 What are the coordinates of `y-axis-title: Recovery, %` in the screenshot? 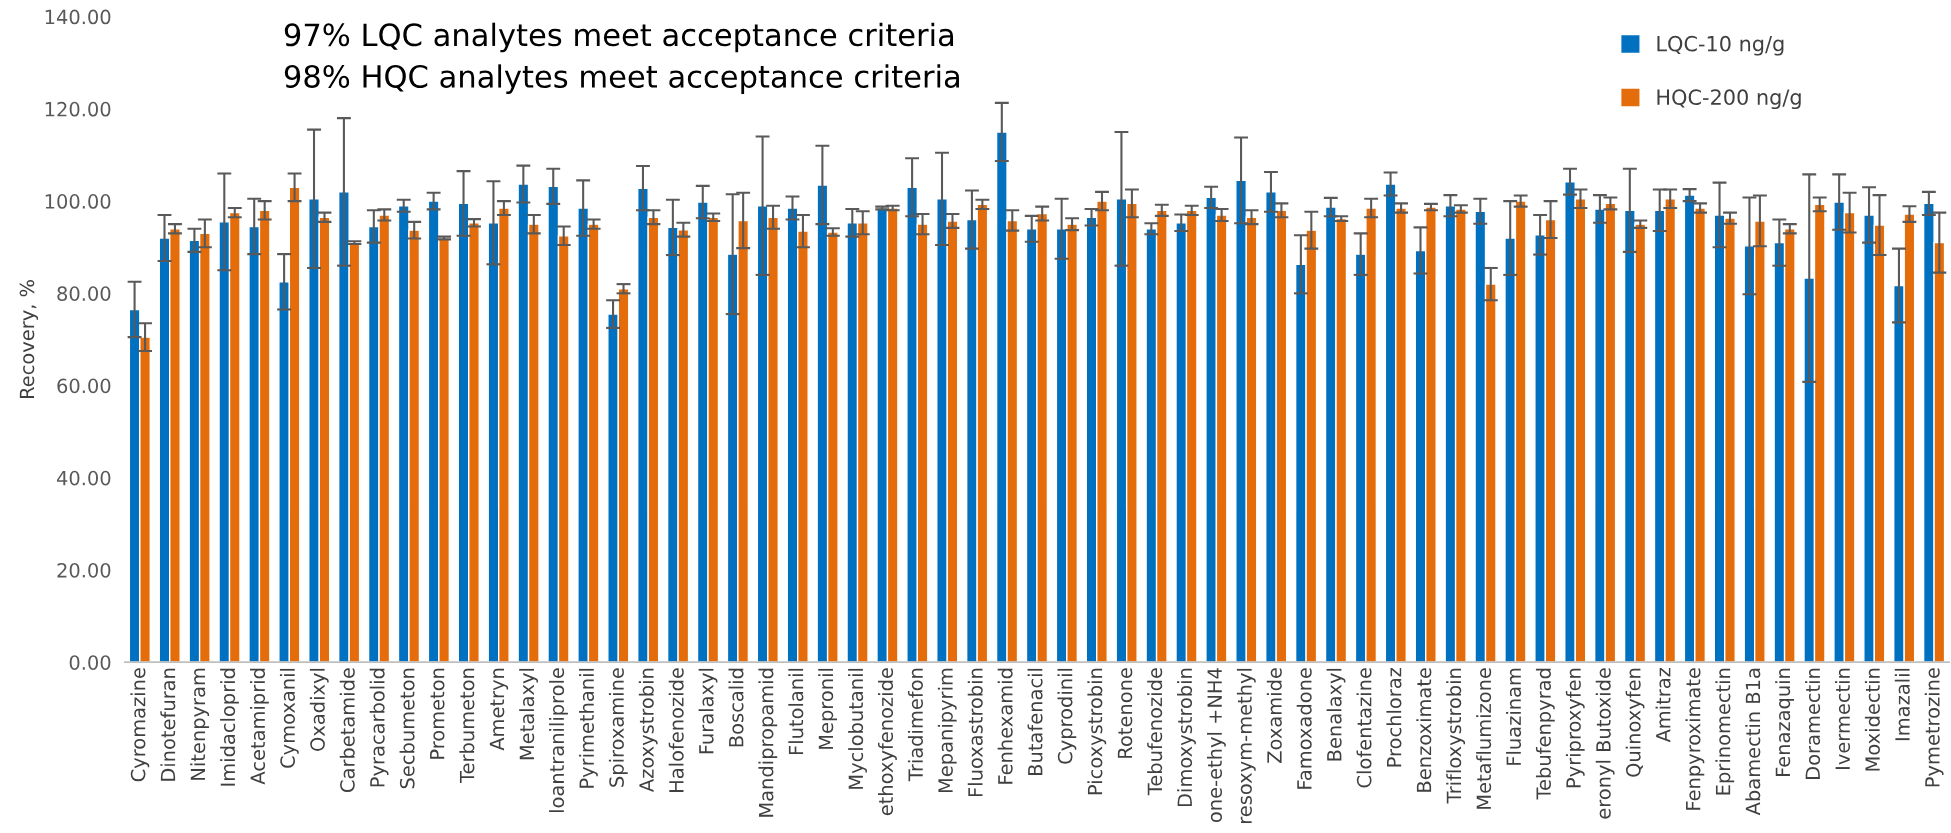 It's located at (29, 339).